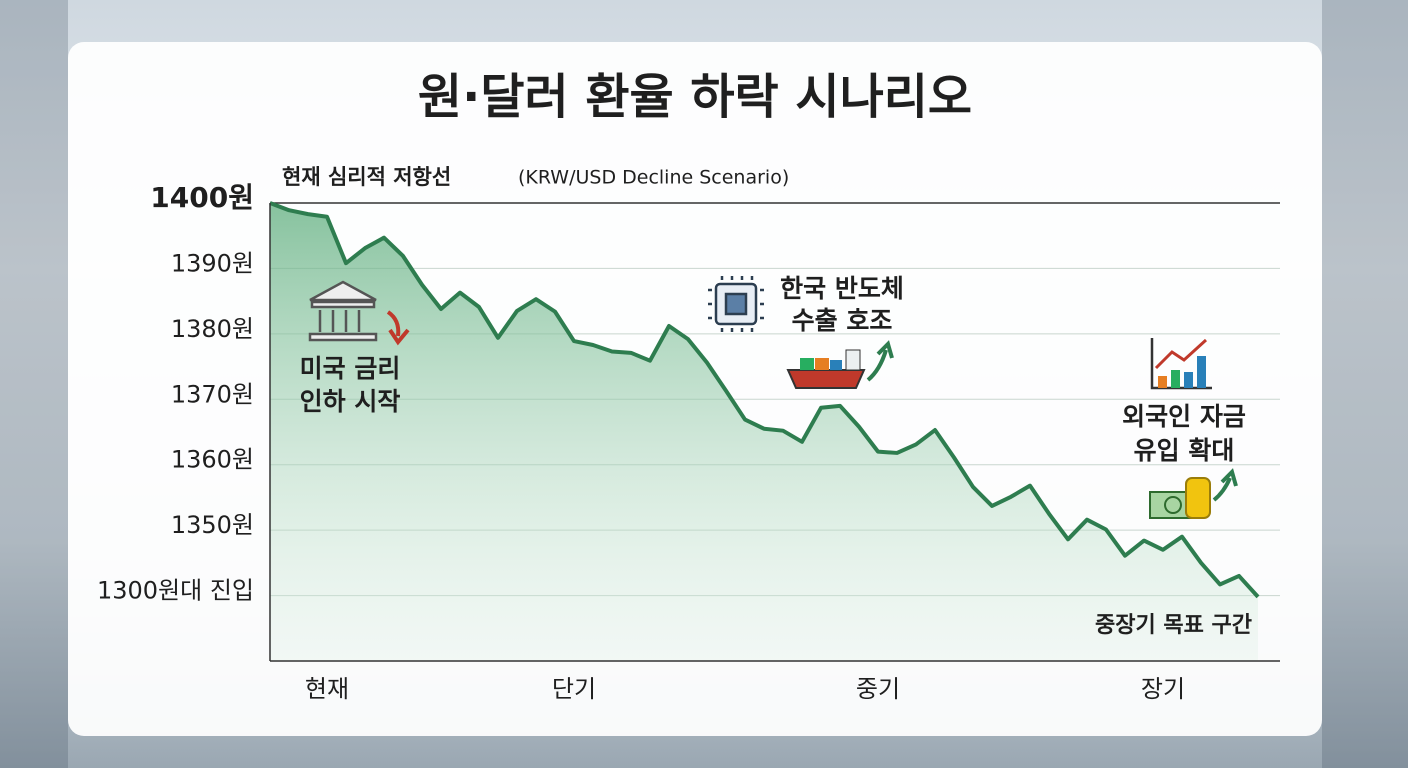 The width and height of the screenshot is (1408, 768). What do you see at coordinates (653, 178) in the screenshot?
I see `chart-subtitle: (KRW/USD Decline Scenario)` at bounding box center [653, 178].